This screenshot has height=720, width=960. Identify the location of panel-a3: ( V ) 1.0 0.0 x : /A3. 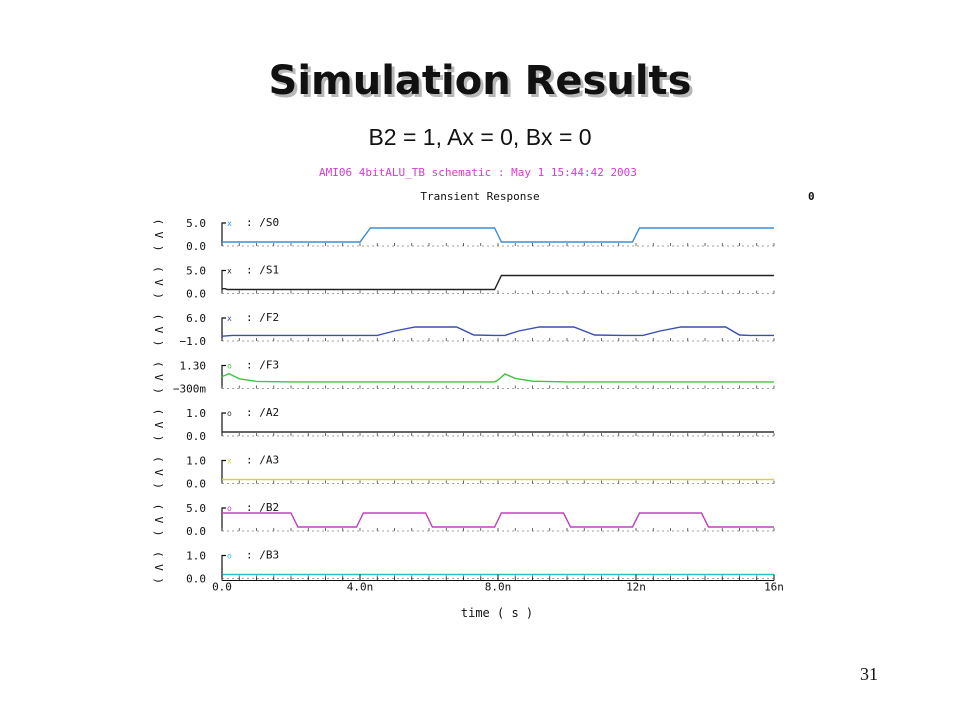
(463, 472).